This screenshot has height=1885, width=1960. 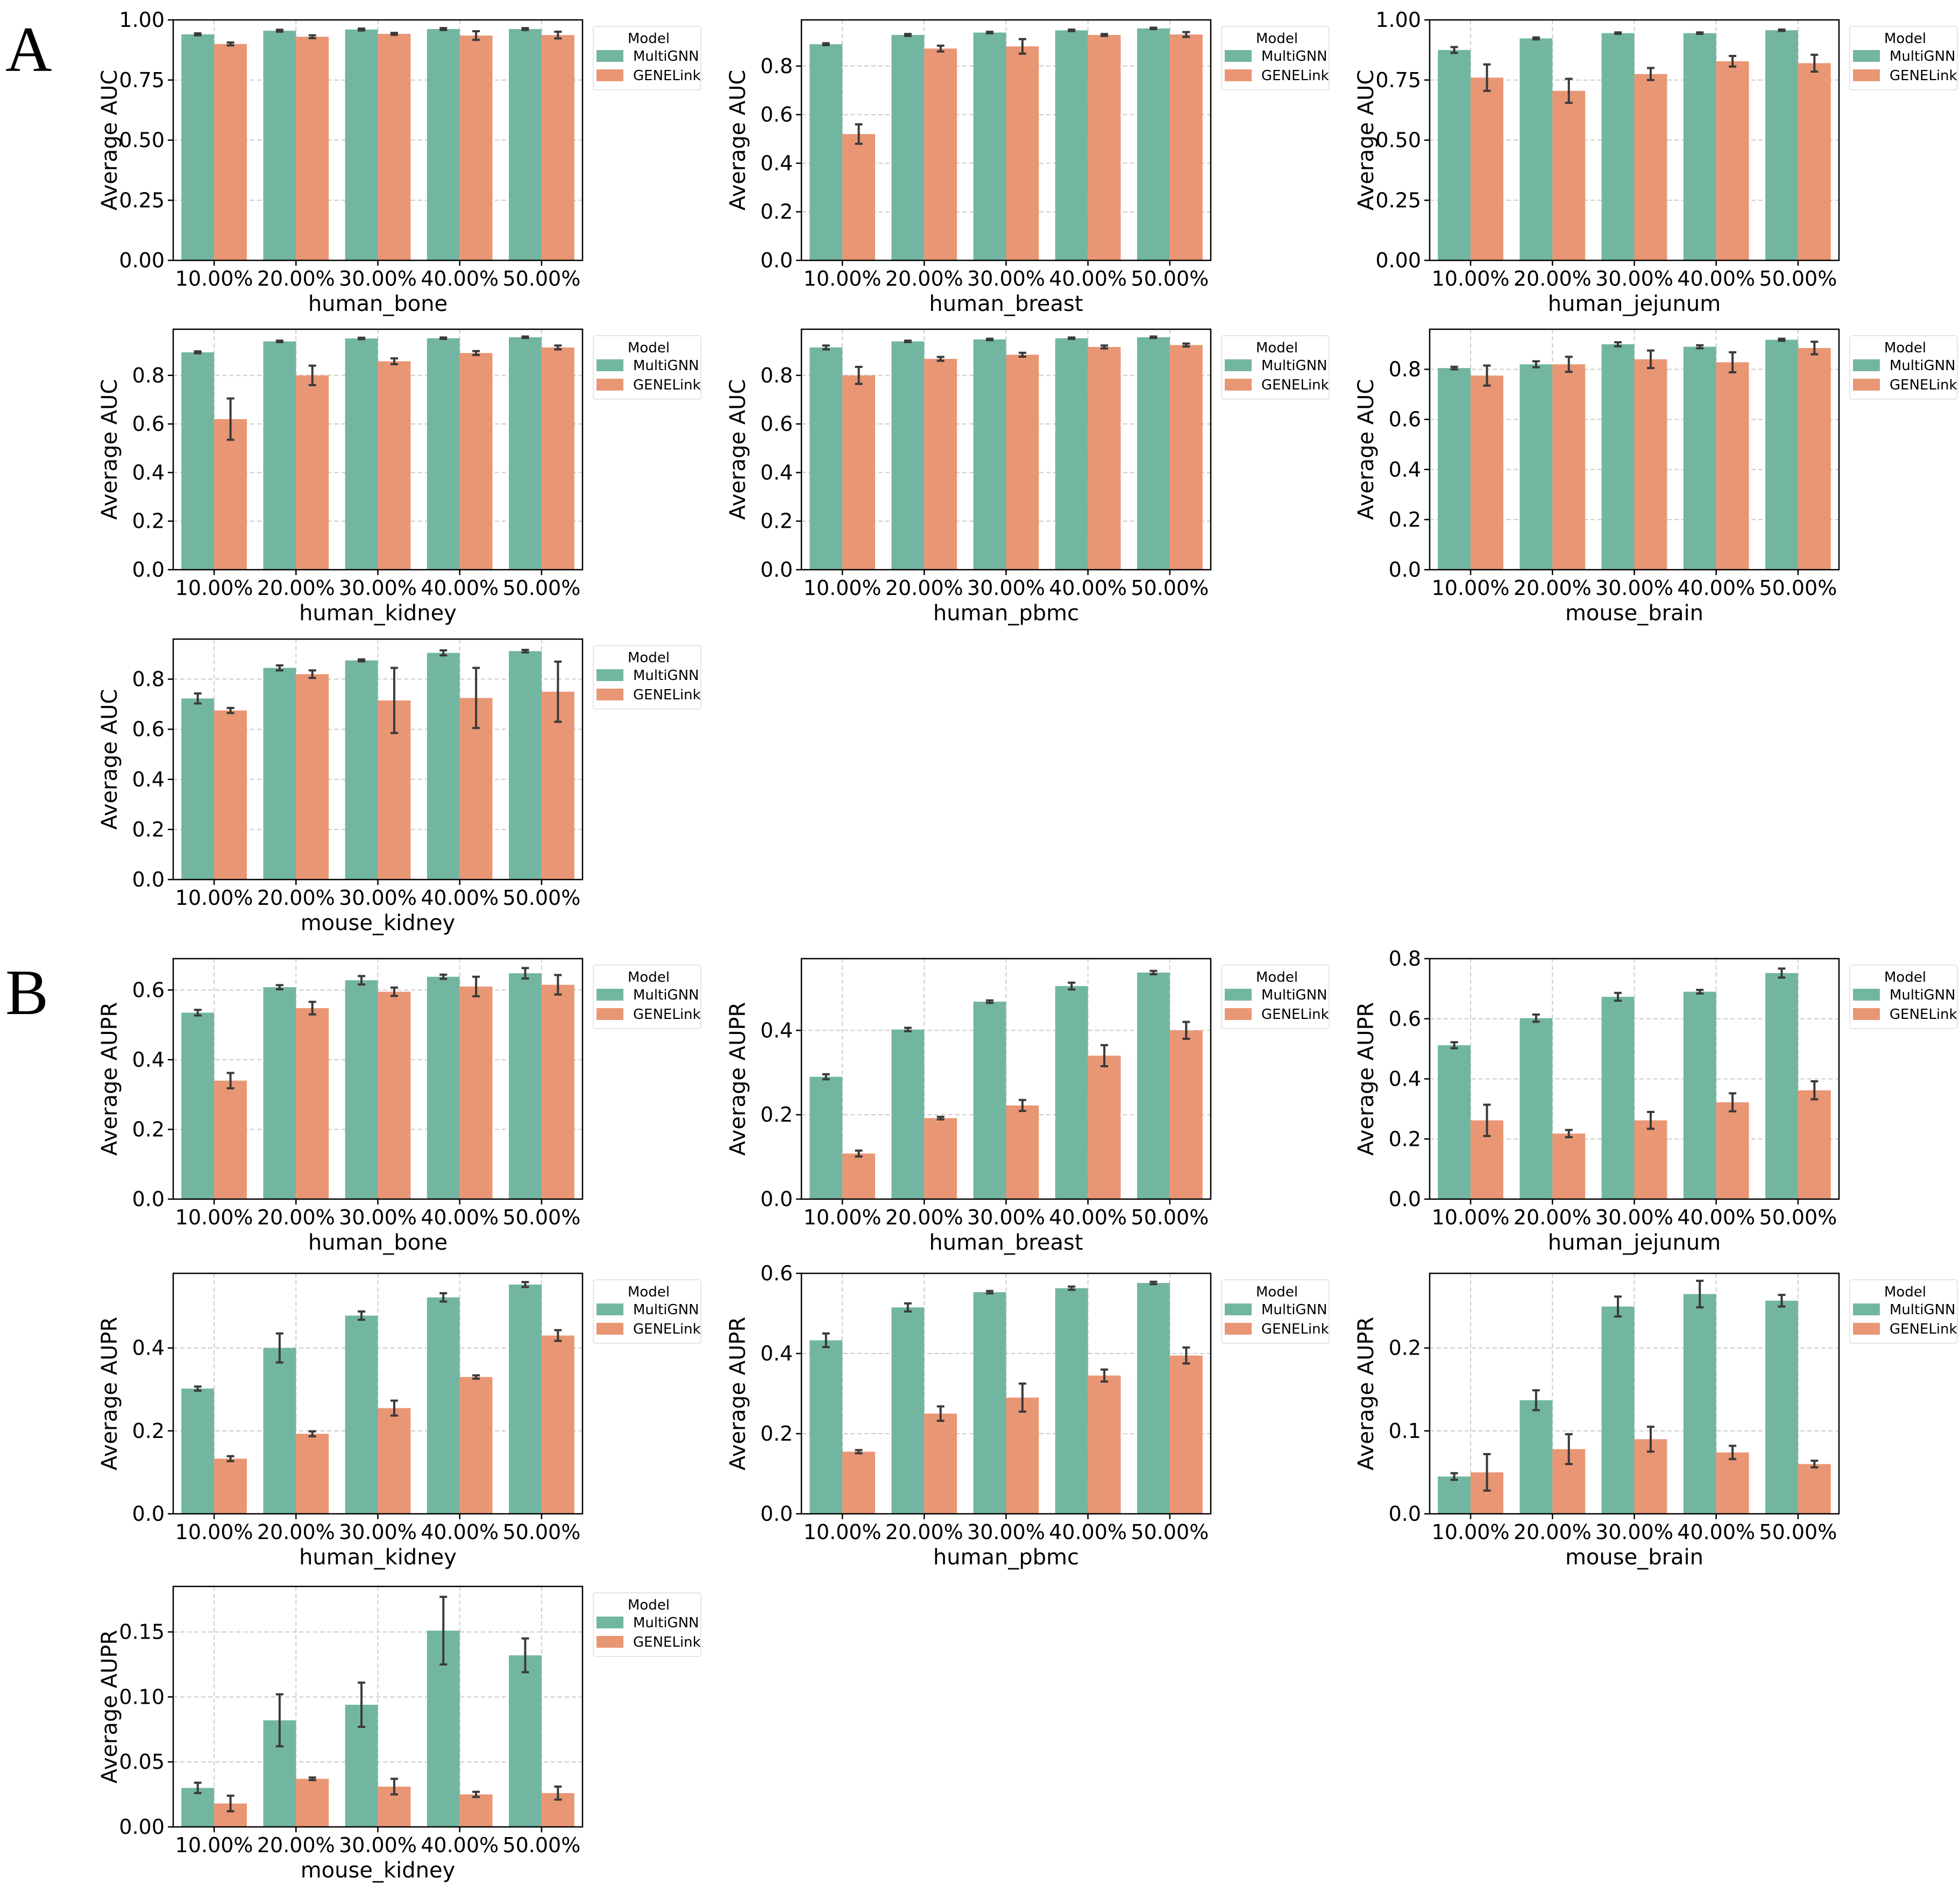 What do you see at coordinates (1405, 1431) in the screenshot?
I see `y-tick-label: 0.1` at bounding box center [1405, 1431].